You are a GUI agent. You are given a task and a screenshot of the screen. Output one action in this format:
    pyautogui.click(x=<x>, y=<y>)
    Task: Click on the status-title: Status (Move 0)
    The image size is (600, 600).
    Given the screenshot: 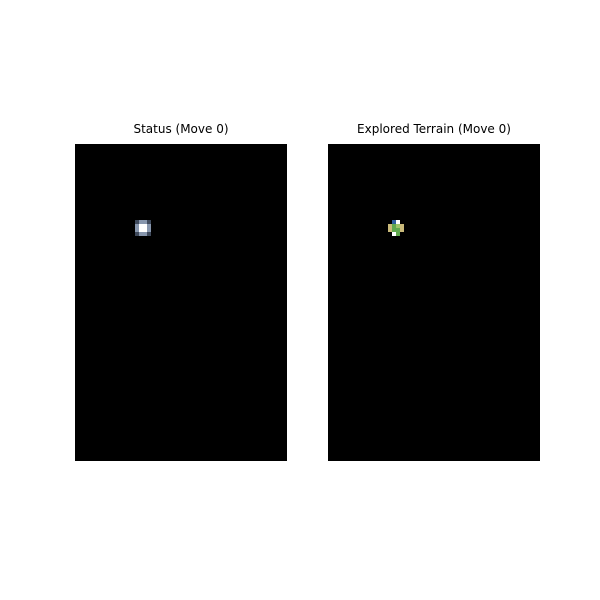 What is the action you would take?
    pyautogui.click(x=181, y=129)
    